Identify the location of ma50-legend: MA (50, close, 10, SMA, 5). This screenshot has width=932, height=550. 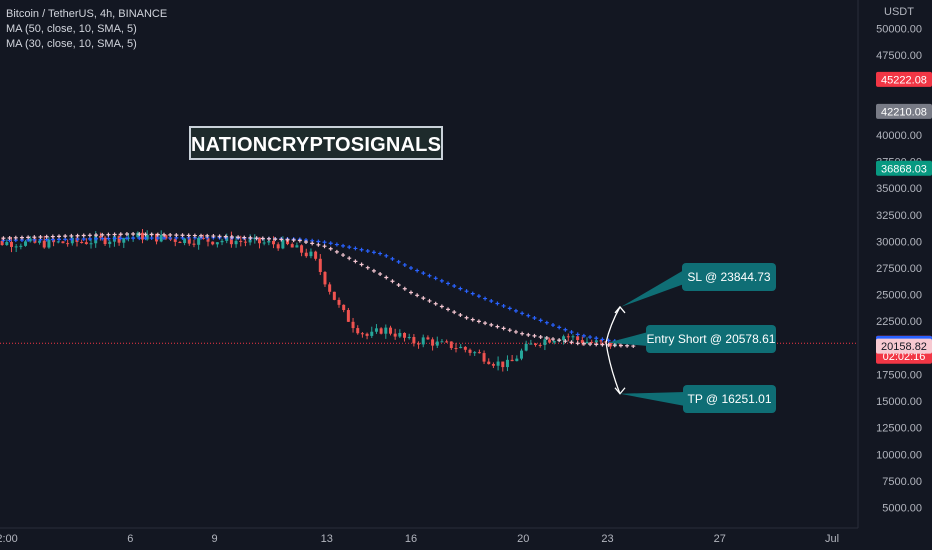
(71, 29).